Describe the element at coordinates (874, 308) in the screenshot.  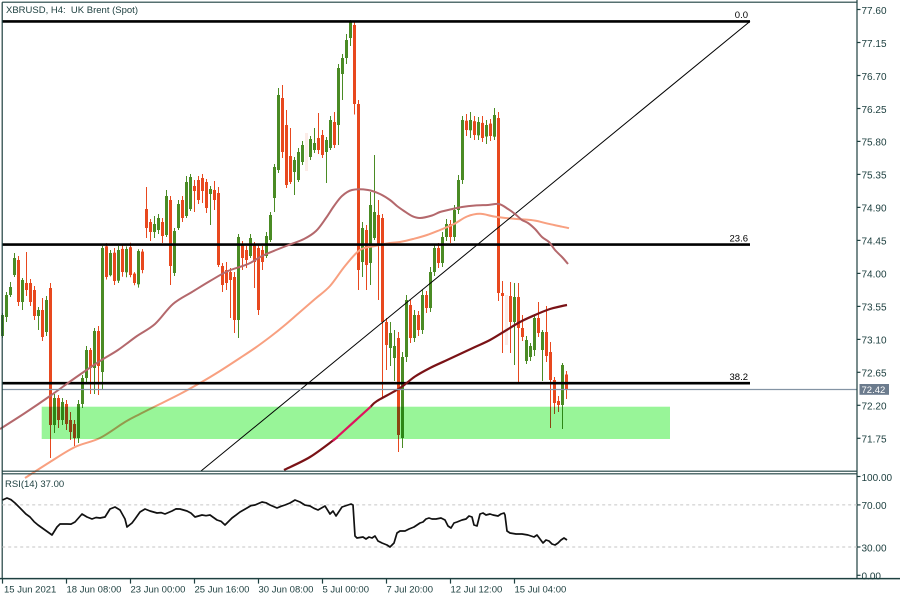
I see `svg-text: 73.55` at that location.